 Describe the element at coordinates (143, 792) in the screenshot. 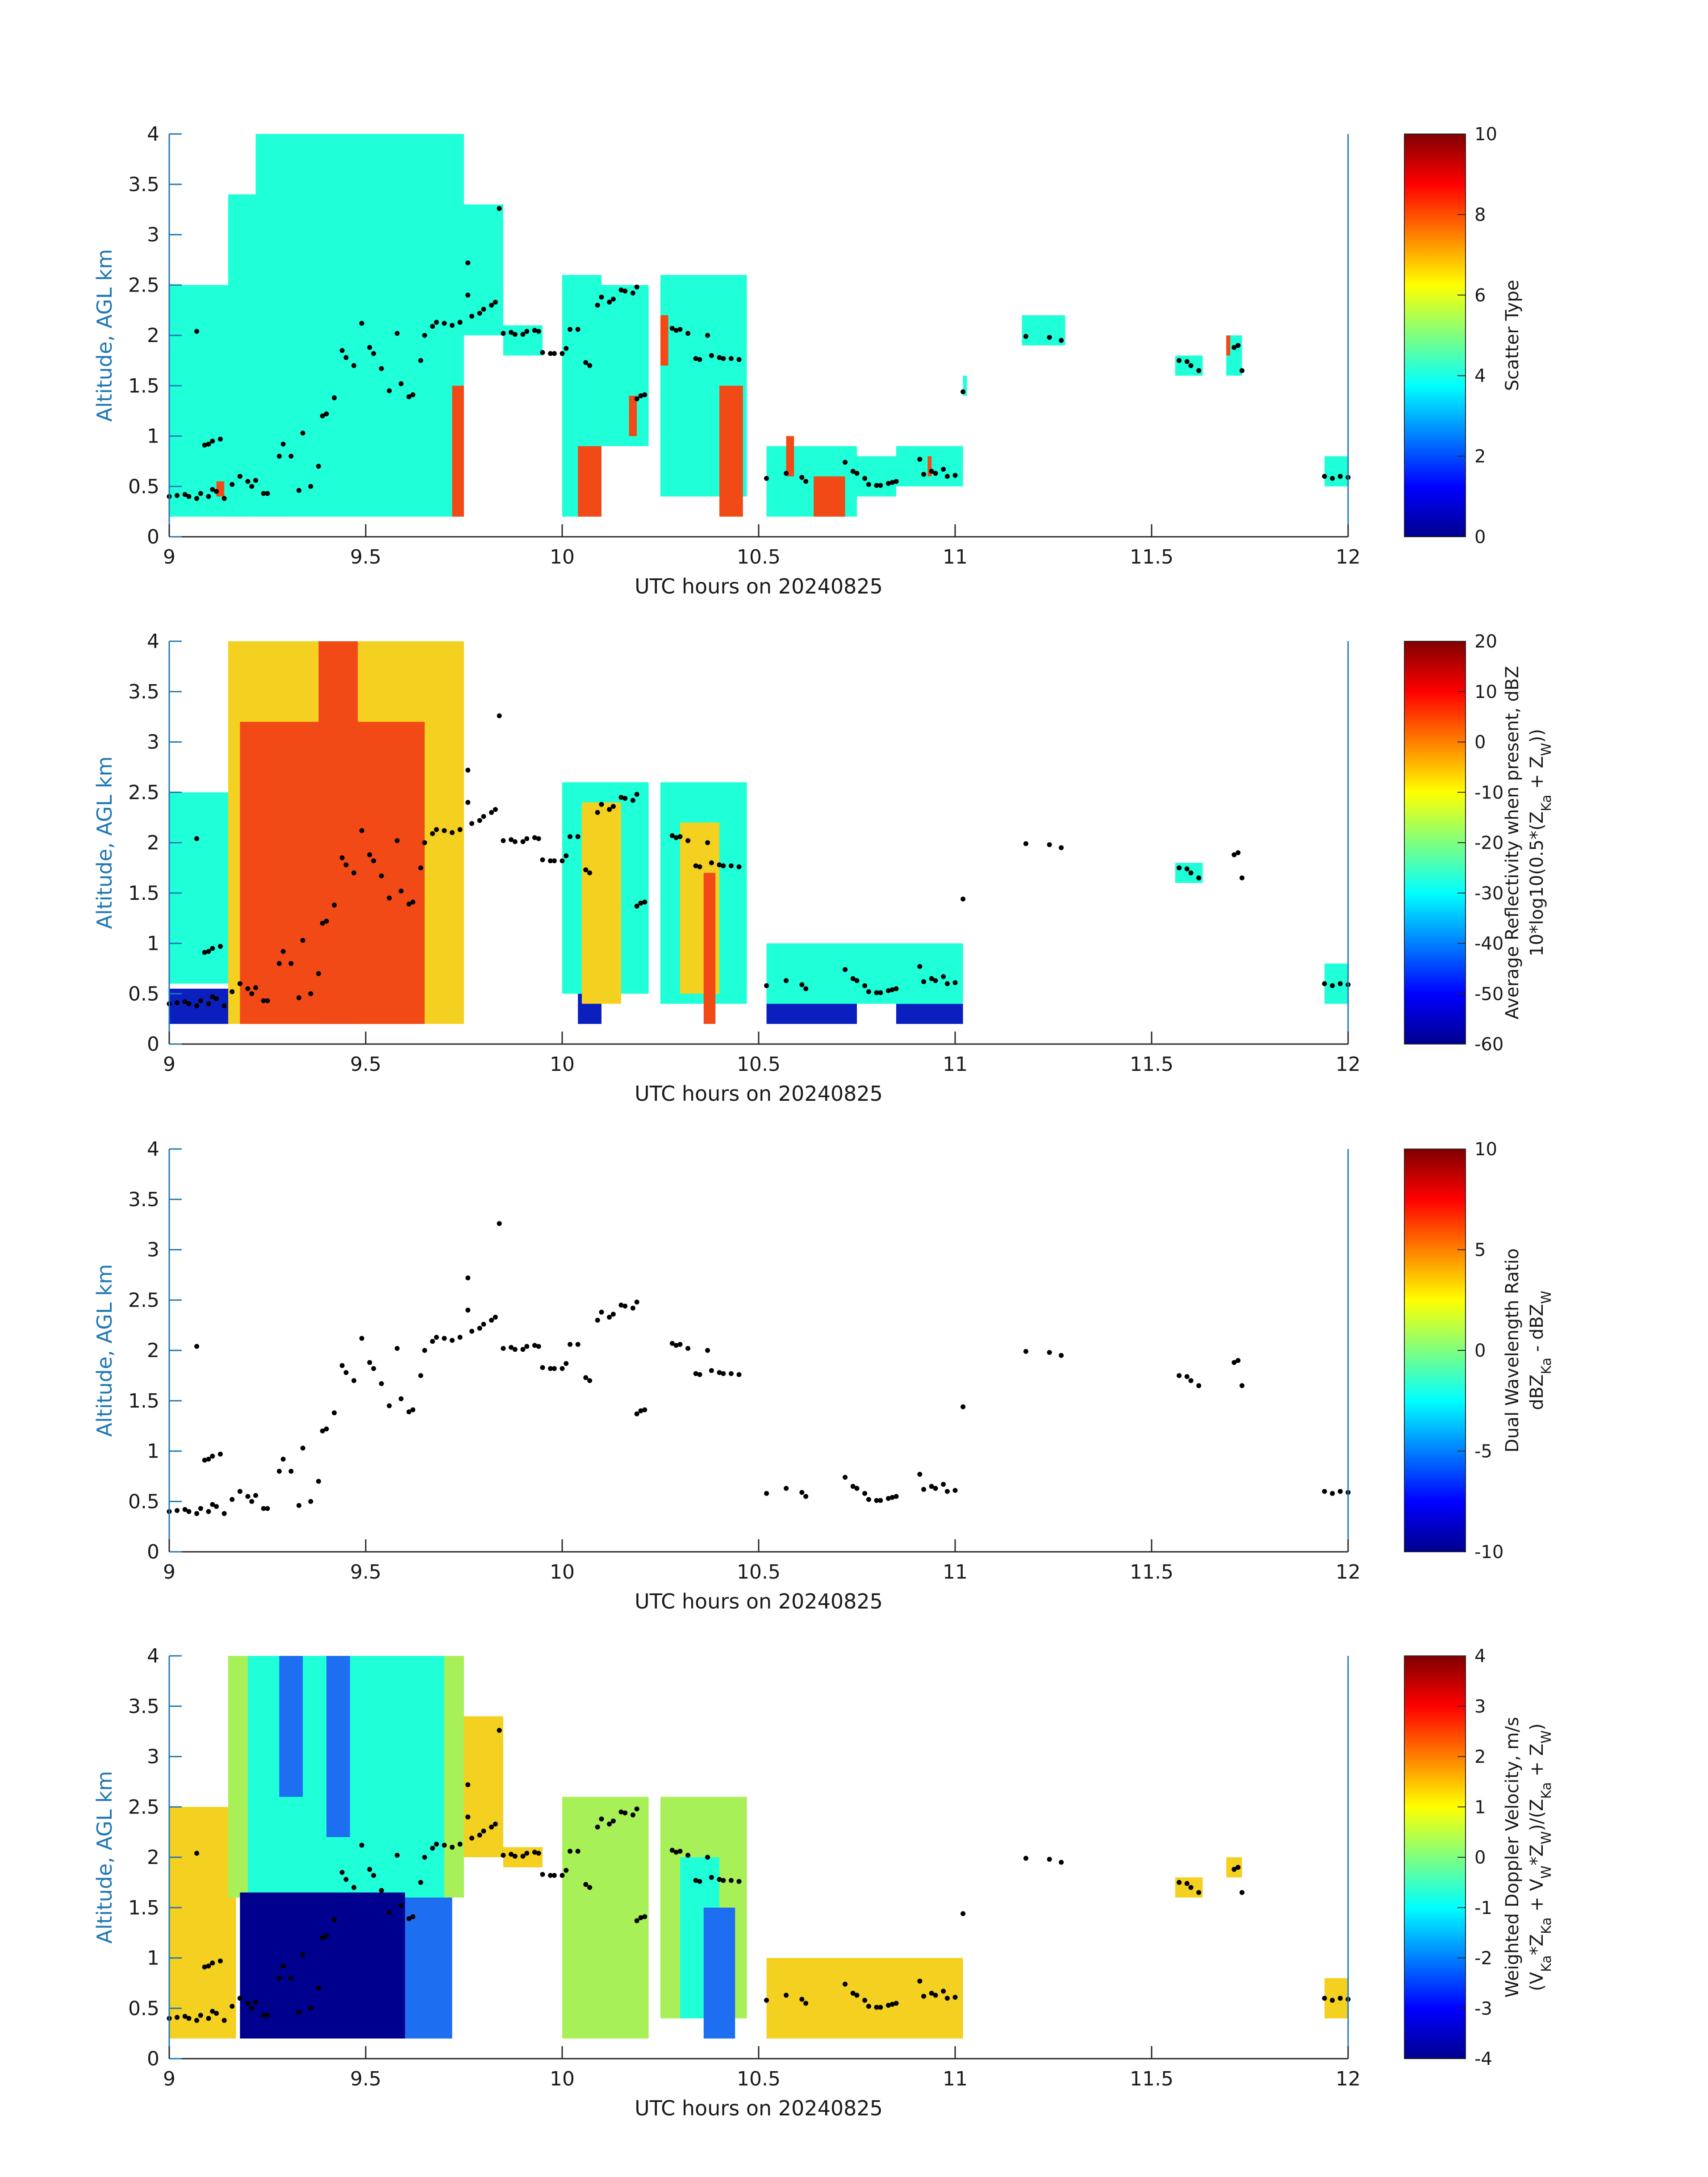

I see `y-tick-label: 2.5` at that location.